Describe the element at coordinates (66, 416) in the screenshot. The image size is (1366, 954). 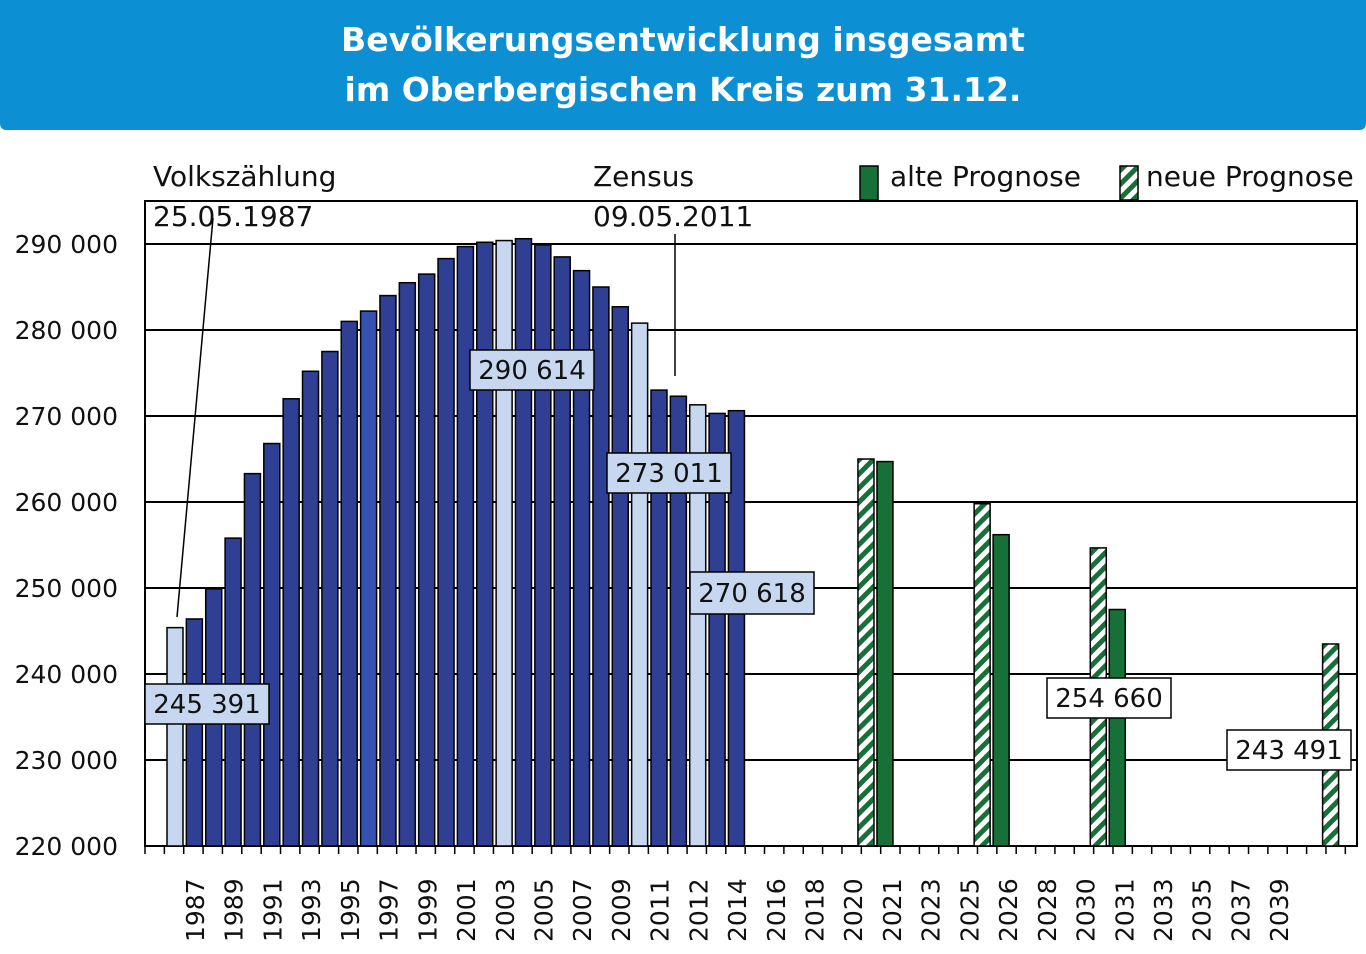
I see `y-tick-label: 270 000` at that location.